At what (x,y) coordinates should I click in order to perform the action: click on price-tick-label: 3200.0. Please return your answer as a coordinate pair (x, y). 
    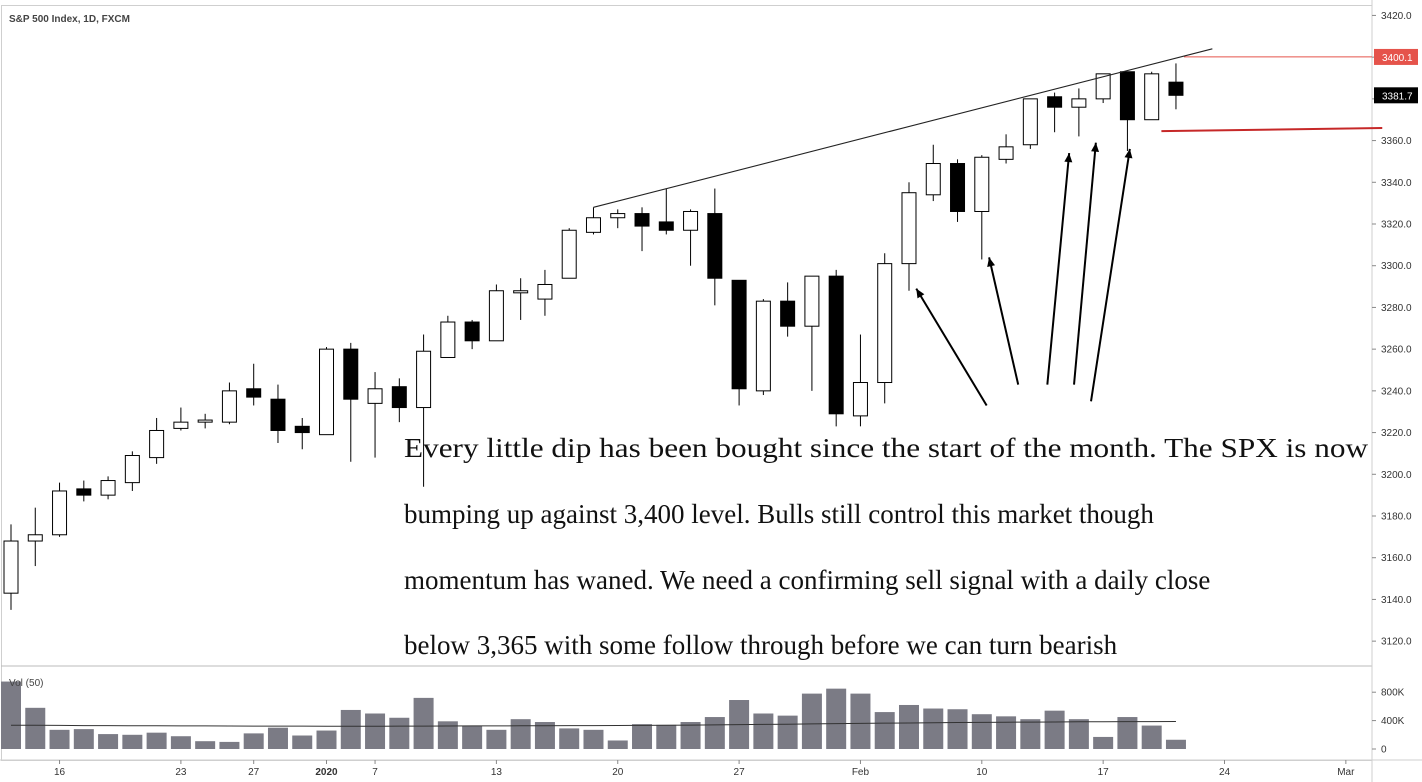
    Looking at the image, I should click on (1396, 475).